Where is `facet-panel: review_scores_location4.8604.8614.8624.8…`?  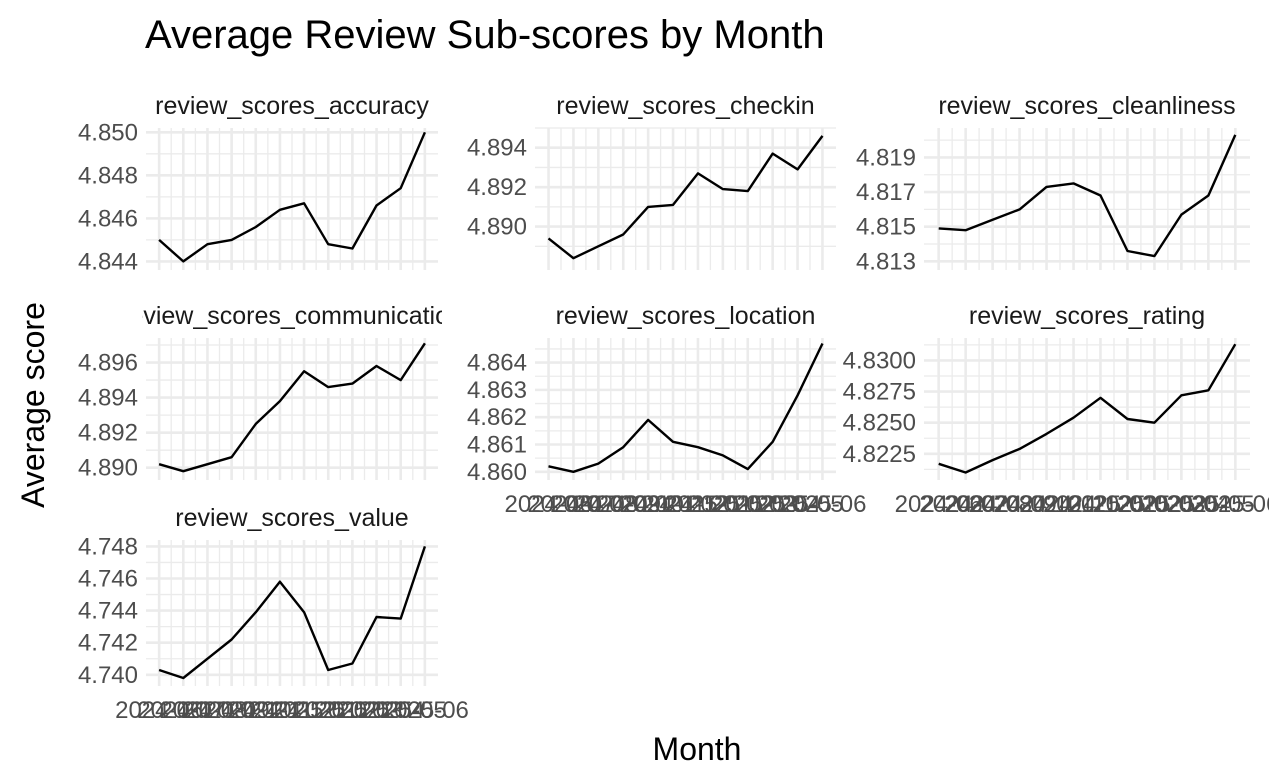
facet-panel: review_scores_location4.8604.8614.8624.8… is located at coordinates (667, 410).